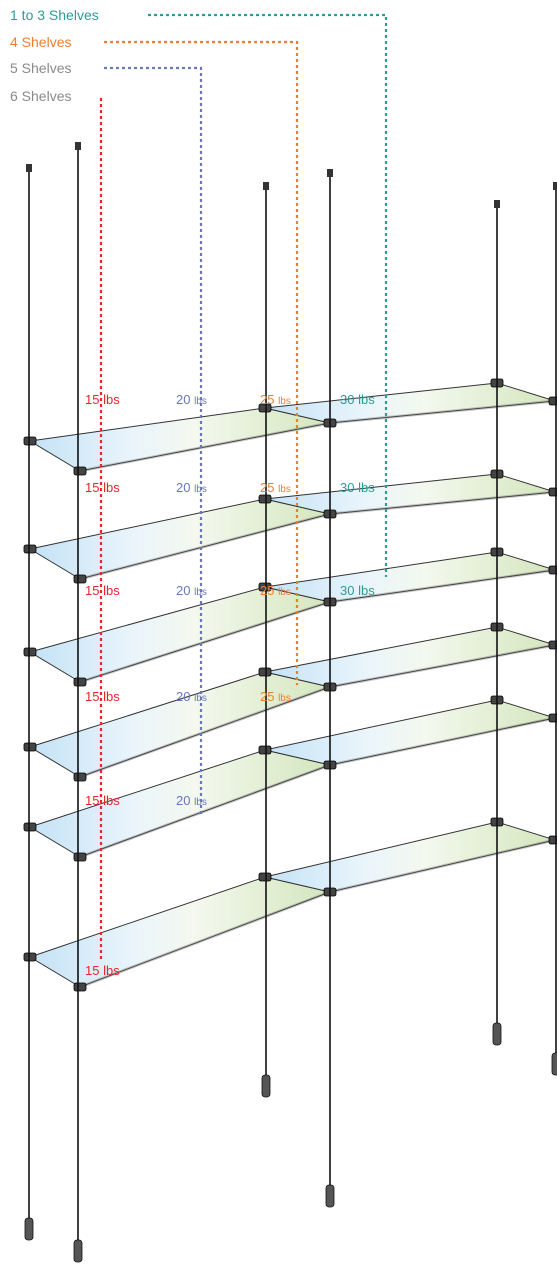 This screenshot has height=1266, width=557. What do you see at coordinates (54, 15) in the screenshot?
I see `legend-label: 1 to 3 Shelves` at bounding box center [54, 15].